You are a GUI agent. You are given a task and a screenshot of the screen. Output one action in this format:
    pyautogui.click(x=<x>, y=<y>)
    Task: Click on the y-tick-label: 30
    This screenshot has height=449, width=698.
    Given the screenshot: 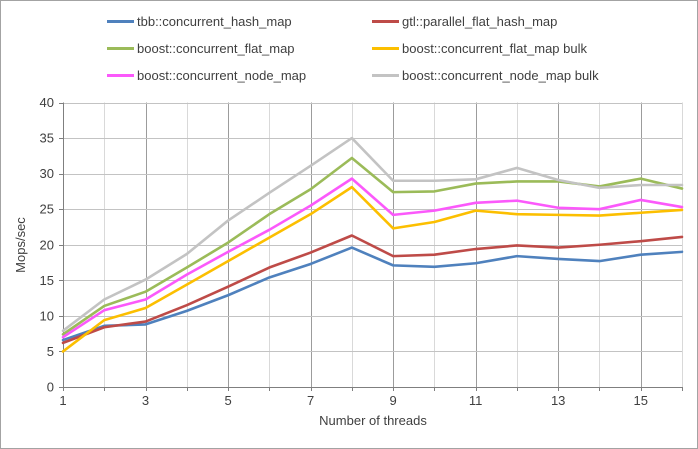 What is the action you would take?
    pyautogui.click(x=47, y=173)
    